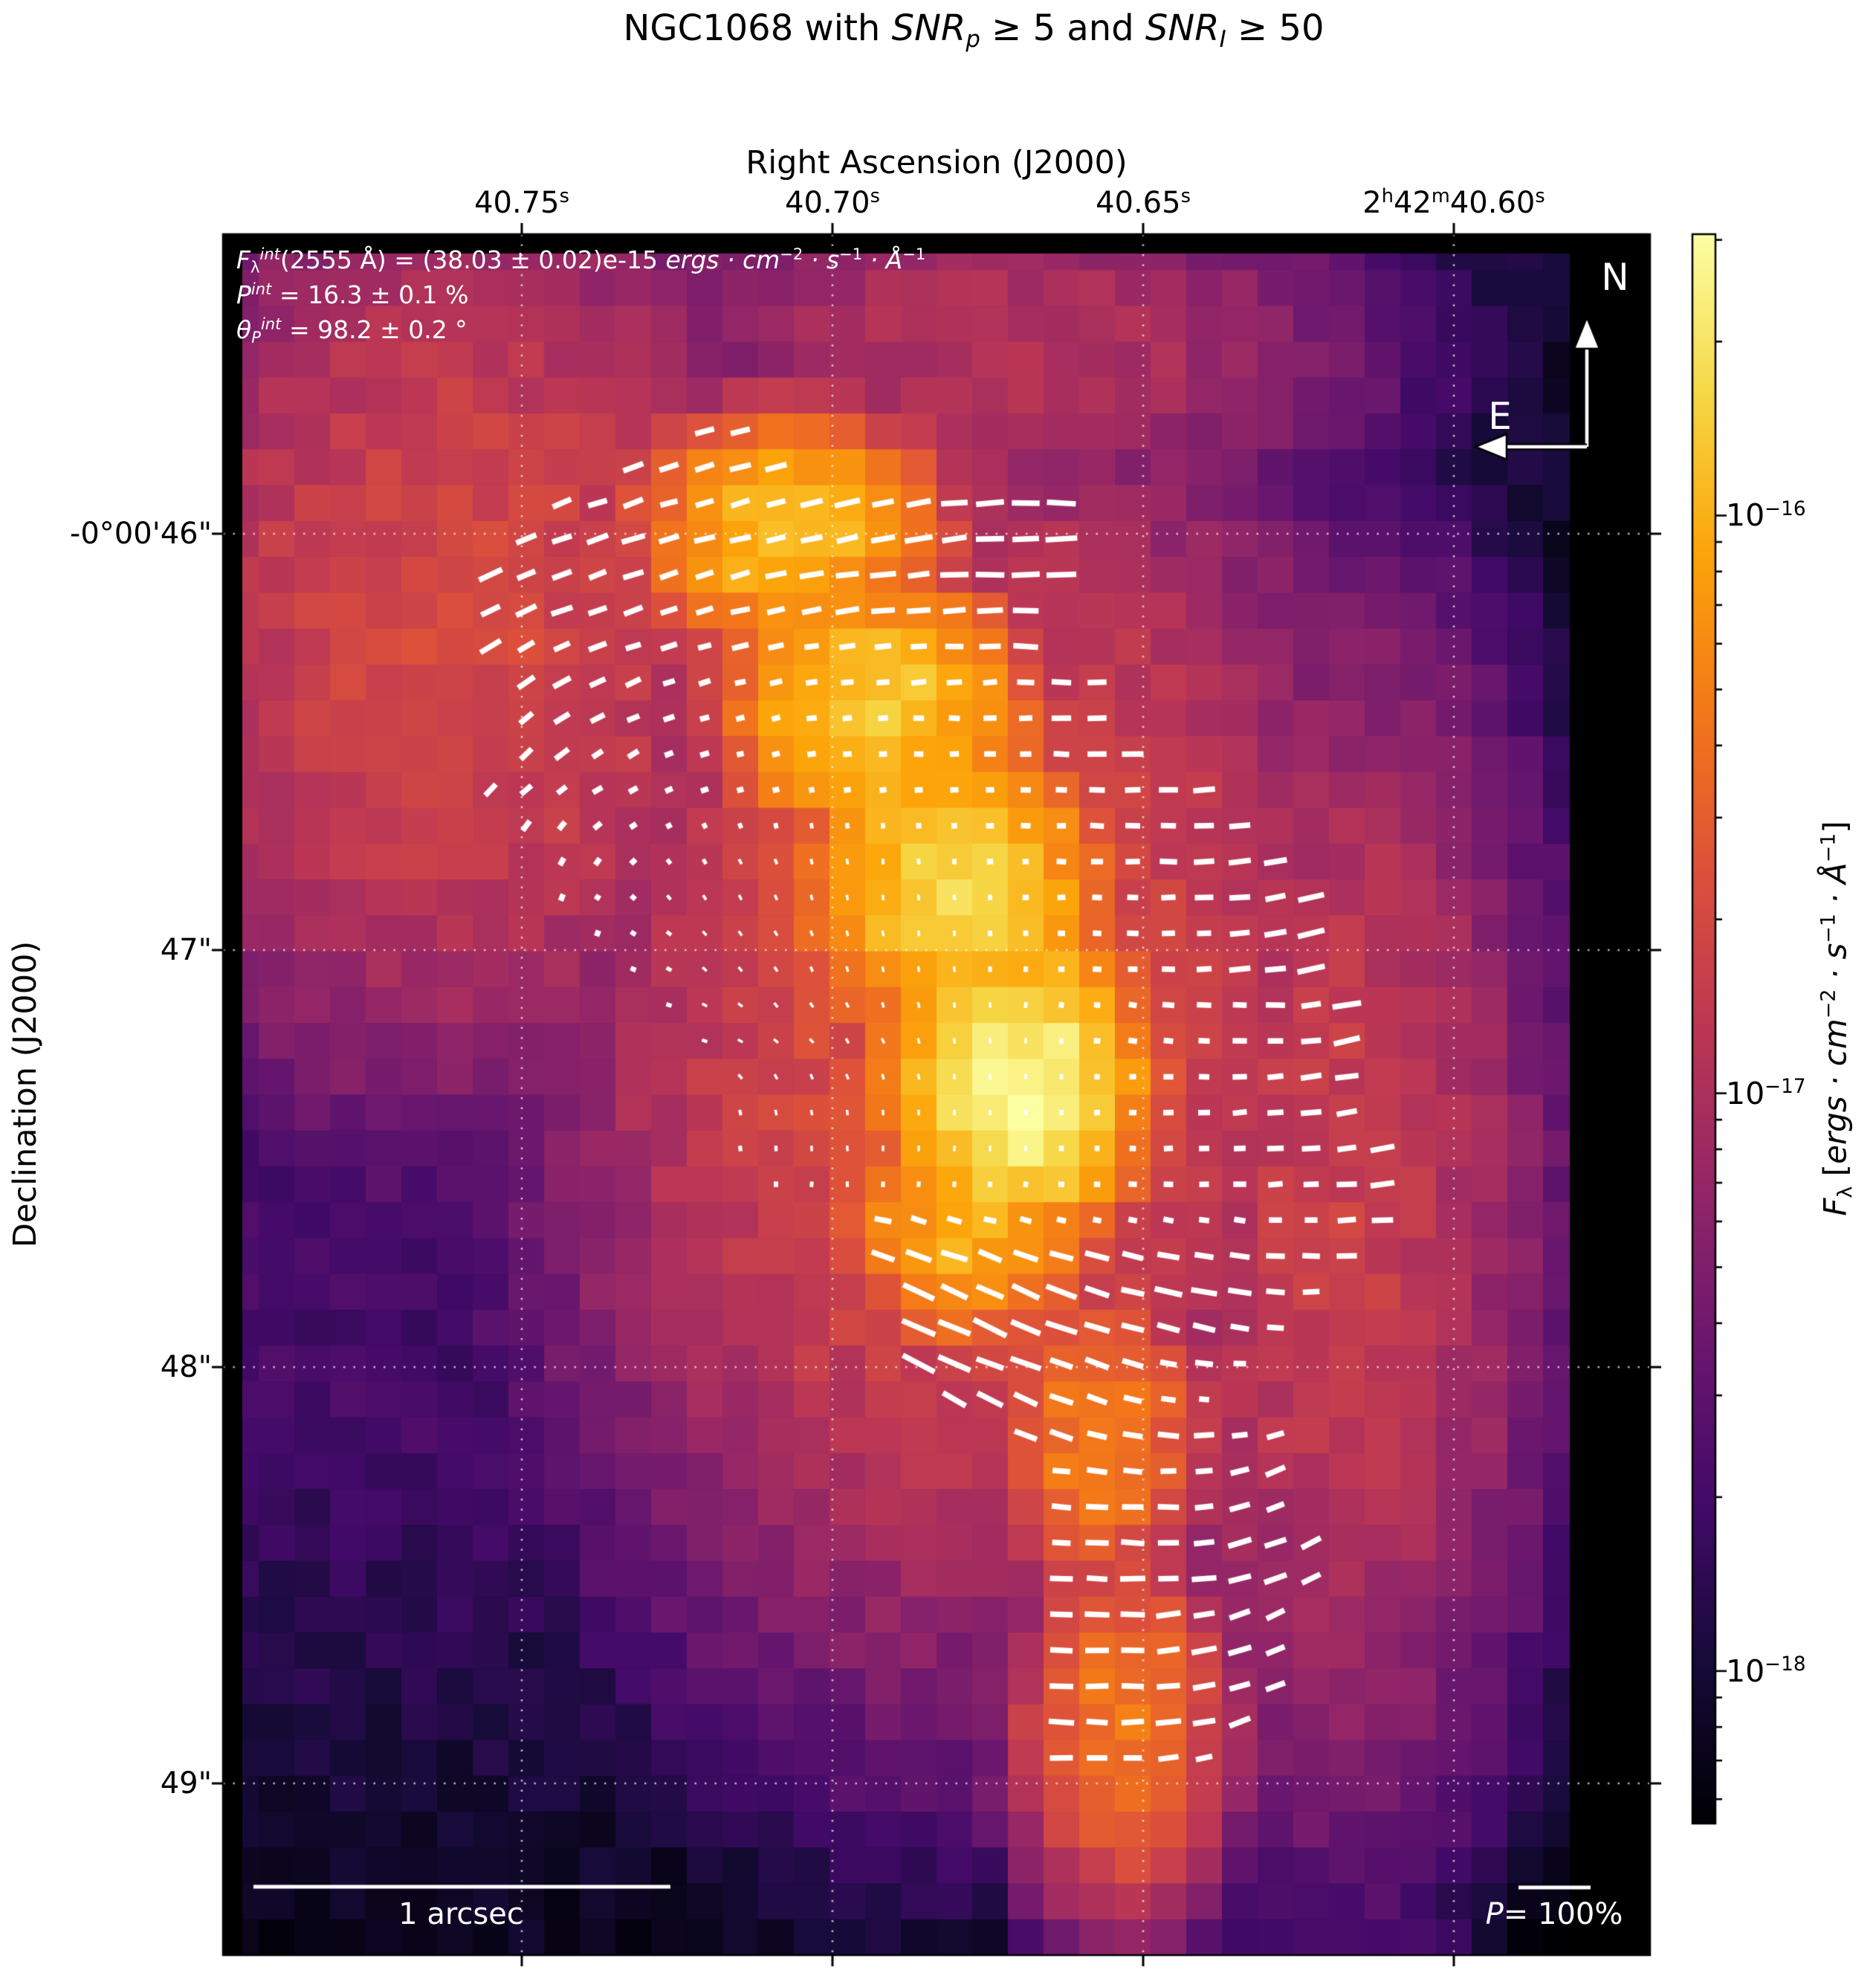 The image size is (1876, 1970). I want to click on text-segment: 40.70, so click(827, 203).